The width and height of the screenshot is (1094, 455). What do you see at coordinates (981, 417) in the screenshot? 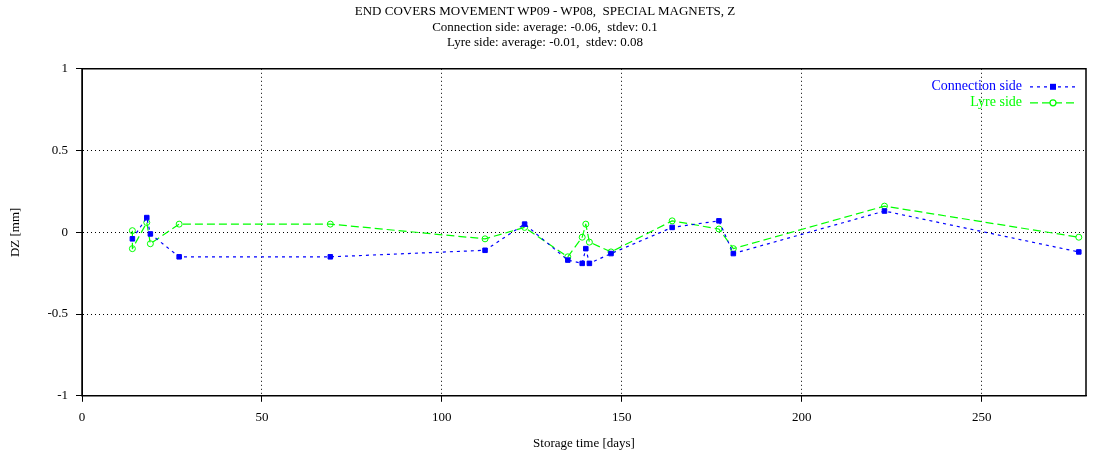
I see `x-tick-label: 250` at bounding box center [981, 417].